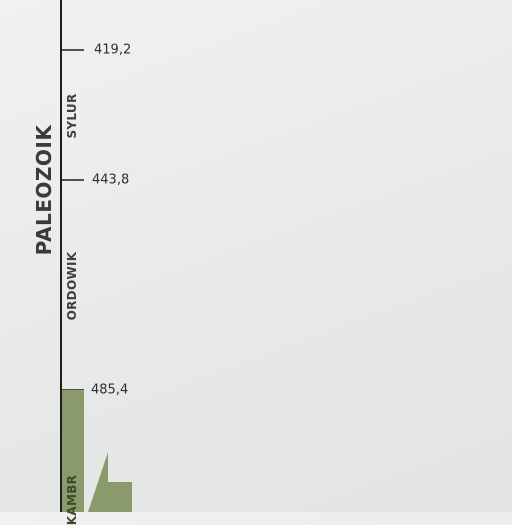 This screenshot has width=512, height=525. What do you see at coordinates (72, 116) in the screenshot?
I see `period-label-sylur: SYLUR` at bounding box center [72, 116].